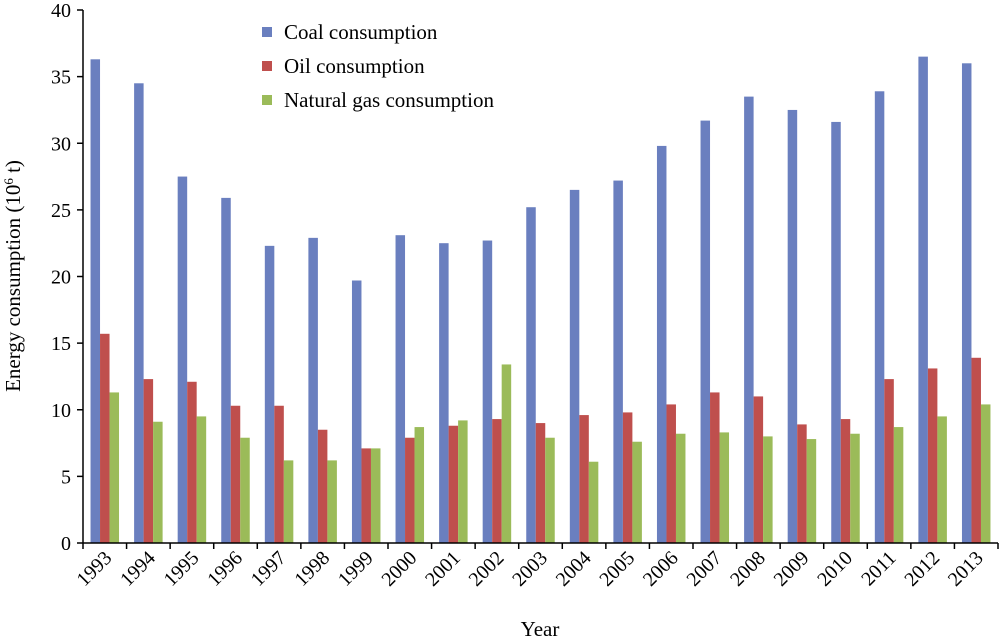 Image resolution: width=1000 pixels, height=640 pixels. I want to click on x-tick-label: 2012, so click(922, 569).